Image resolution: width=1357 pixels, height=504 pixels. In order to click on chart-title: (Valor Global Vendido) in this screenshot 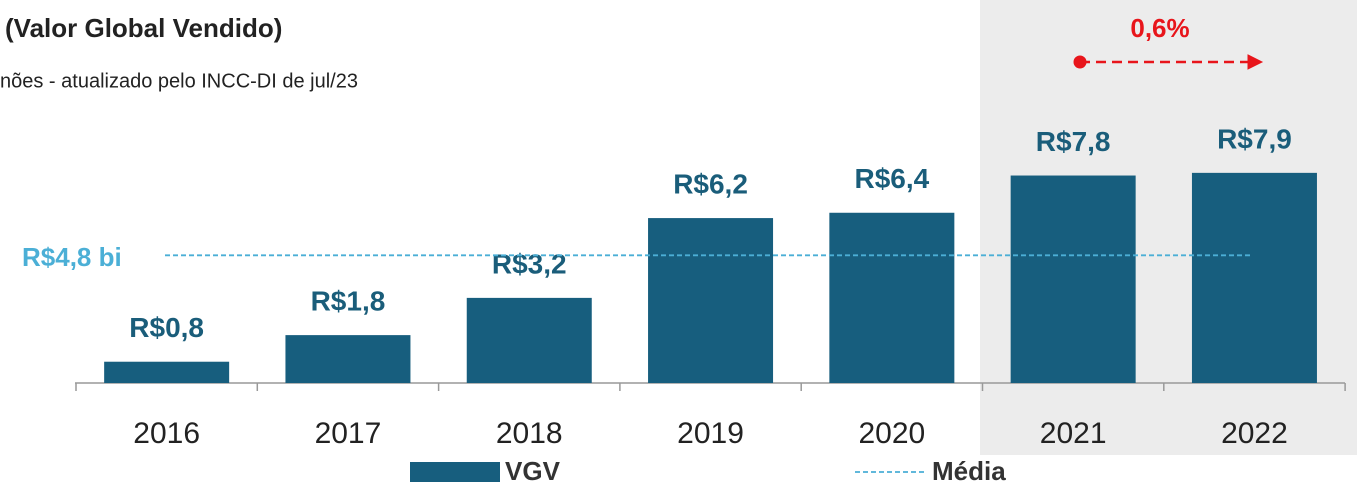, I will do `click(143, 28)`.